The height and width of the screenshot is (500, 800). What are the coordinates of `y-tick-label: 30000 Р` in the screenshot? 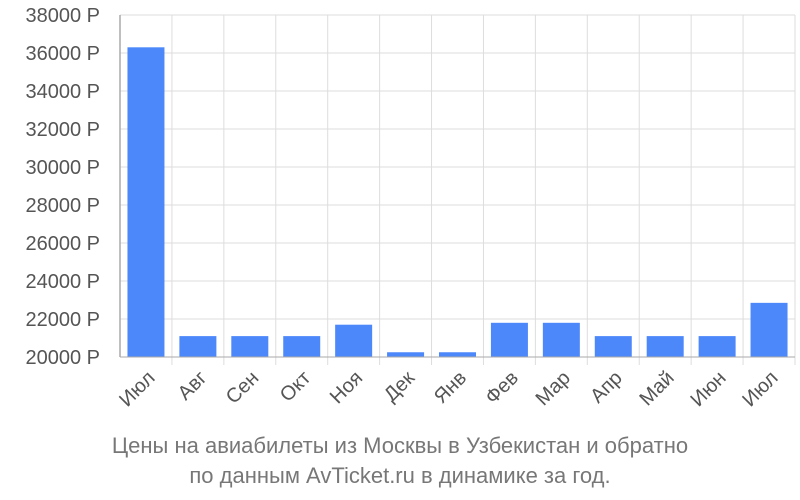 It's located at (62, 168).